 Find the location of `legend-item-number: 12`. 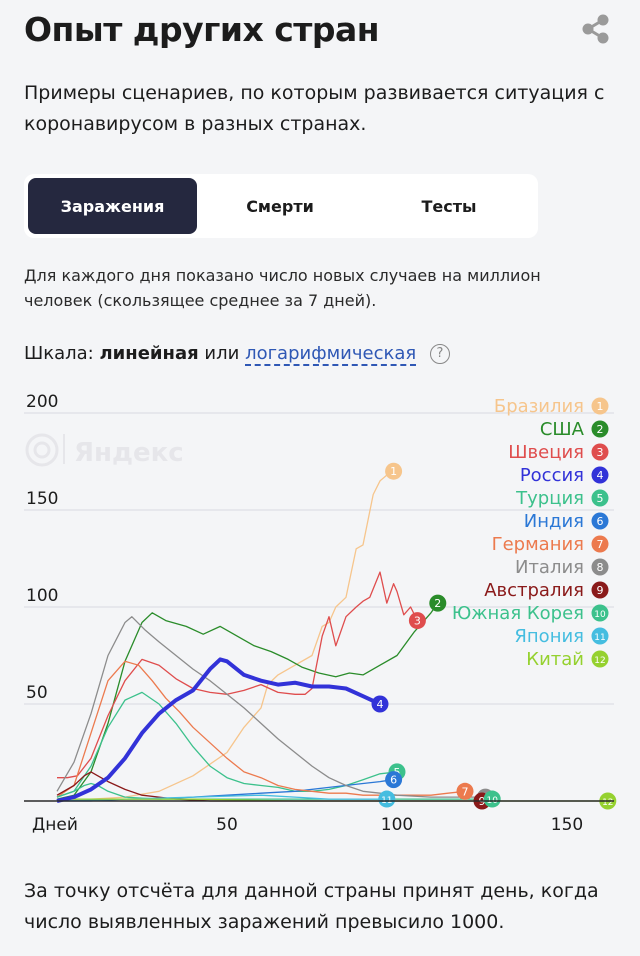

legend-item-number: 12 is located at coordinates (599, 661).